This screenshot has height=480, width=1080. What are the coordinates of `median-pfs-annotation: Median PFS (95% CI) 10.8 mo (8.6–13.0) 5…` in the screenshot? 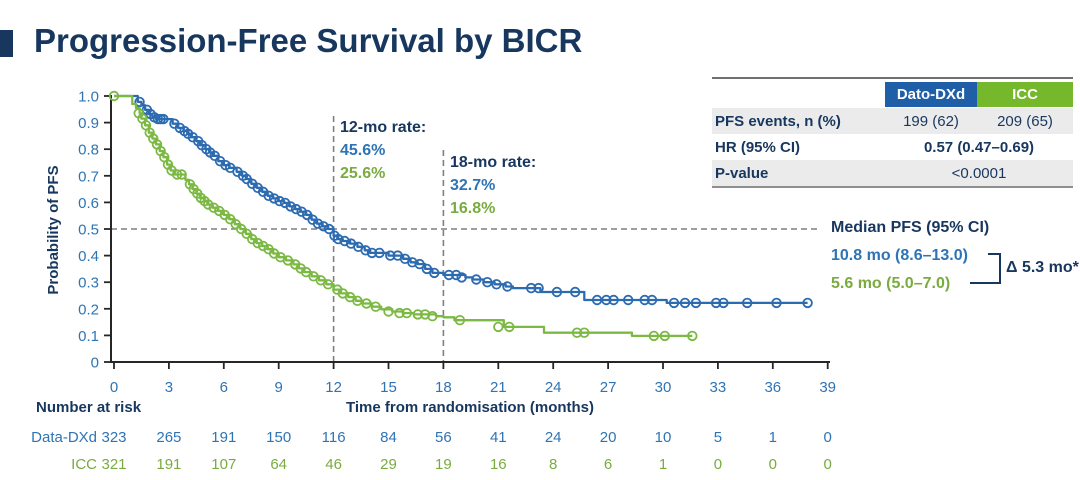 It's located at (910, 256).